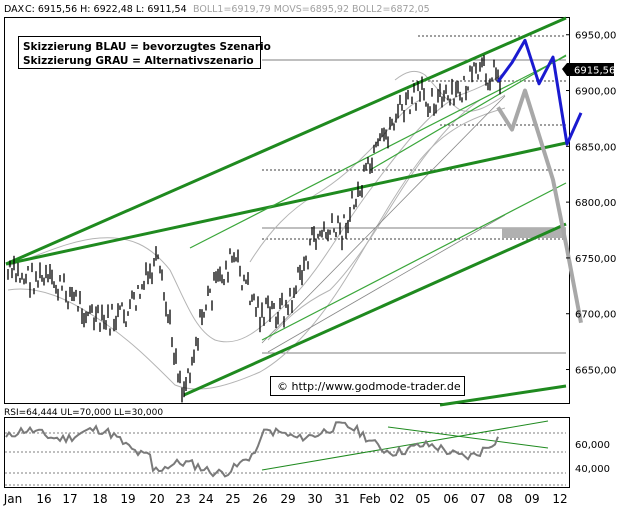 The height and width of the screenshot is (511, 617). Describe the element at coordinates (595, 371) in the screenshot. I see `y-tick-label: 6650,00` at that location.